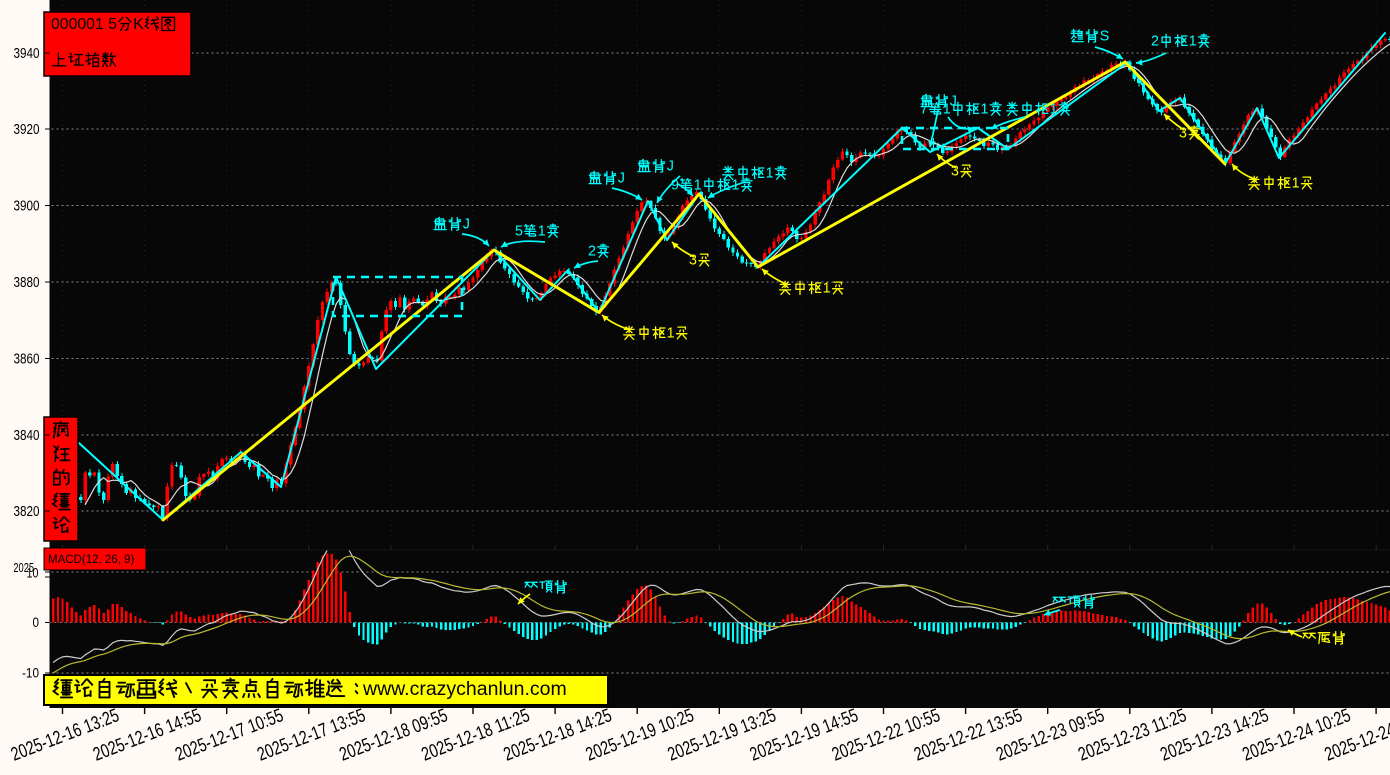 The image size is (1390, 775). What do you see at coordinates (27, 54) in the screenshot?
I see `svg-text: 3940` at bounding box center [27, 54].